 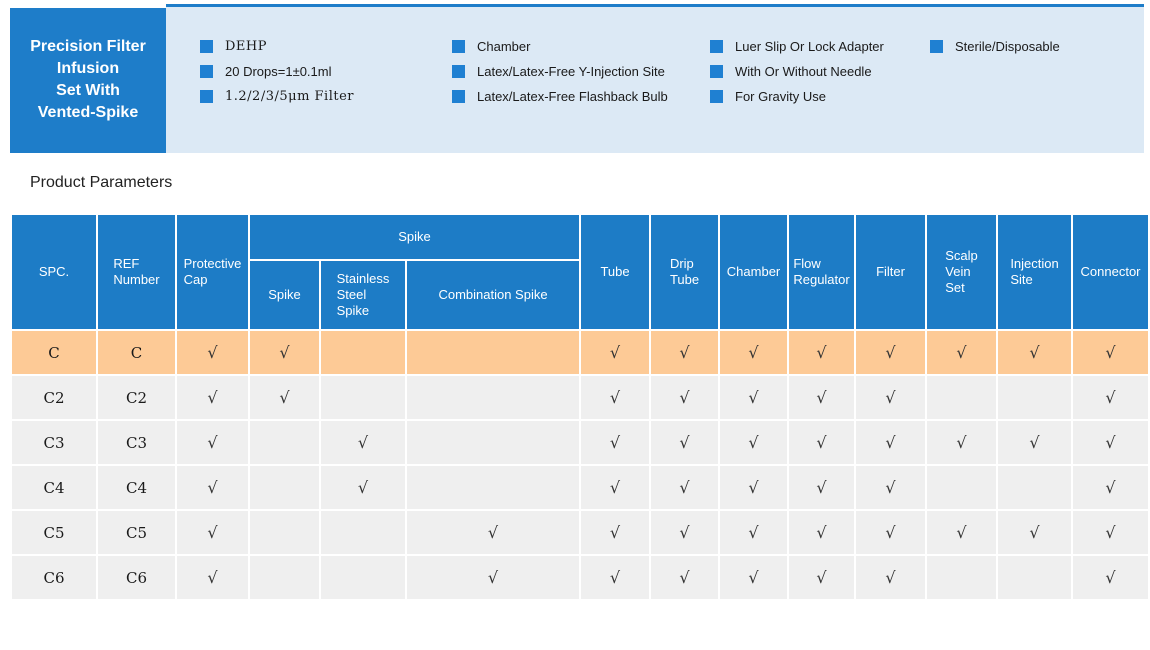 I want to click on col-header-spike: Spike, so click(x=284, y=295).